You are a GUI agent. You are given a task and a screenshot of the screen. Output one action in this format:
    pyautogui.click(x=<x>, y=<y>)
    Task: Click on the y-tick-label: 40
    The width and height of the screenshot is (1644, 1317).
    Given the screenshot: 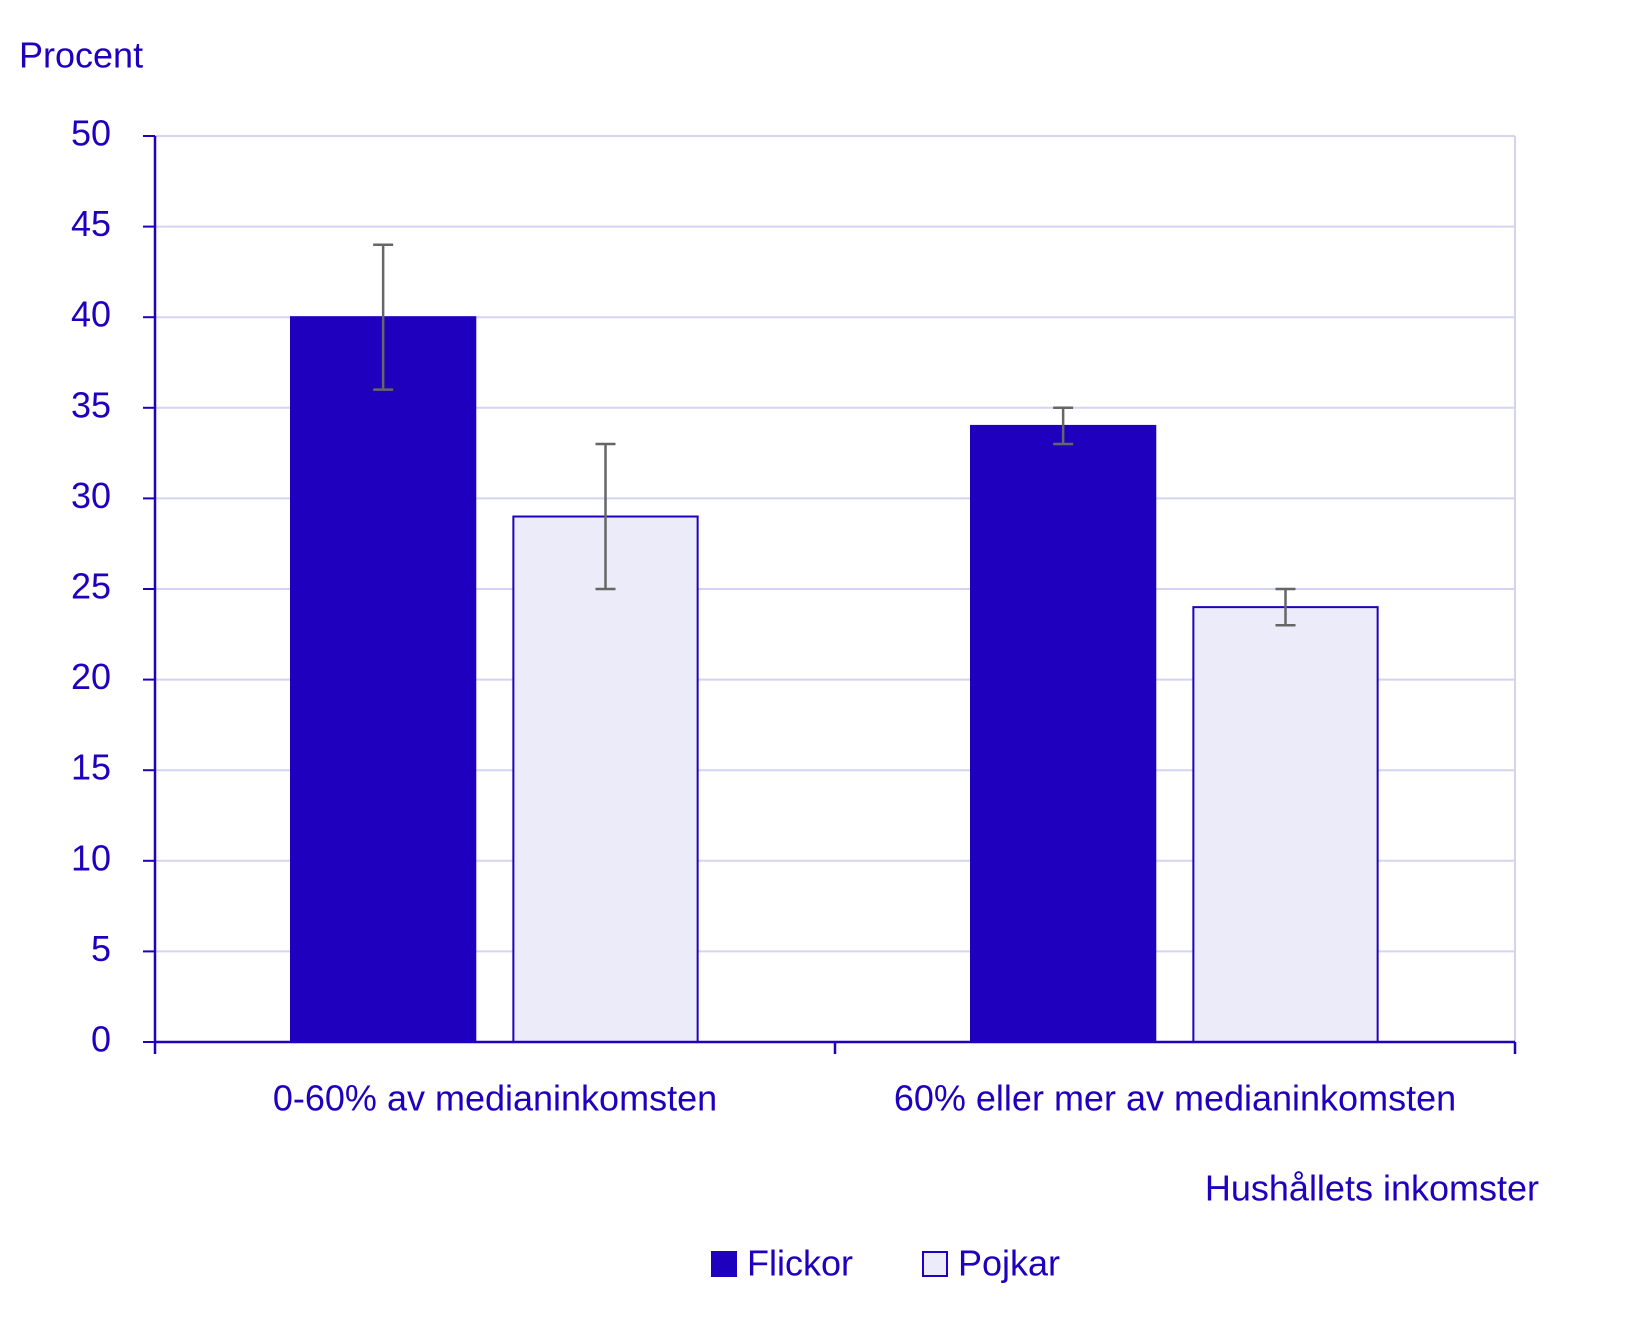 What is the action you would take?
    pyautogui.click(x=91, y=314)
    